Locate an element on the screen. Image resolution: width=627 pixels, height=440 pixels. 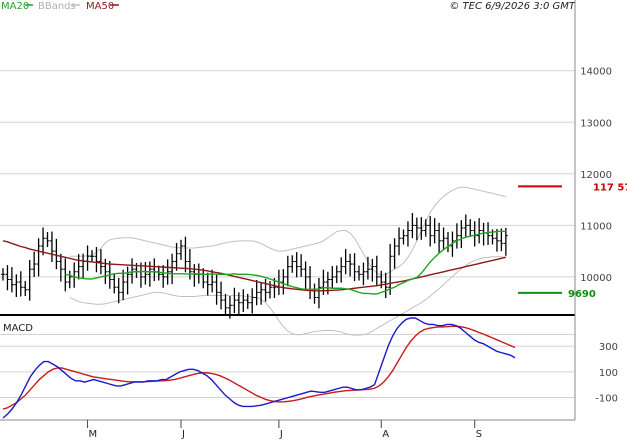
ma20-line is located at coordinates (285, 262).